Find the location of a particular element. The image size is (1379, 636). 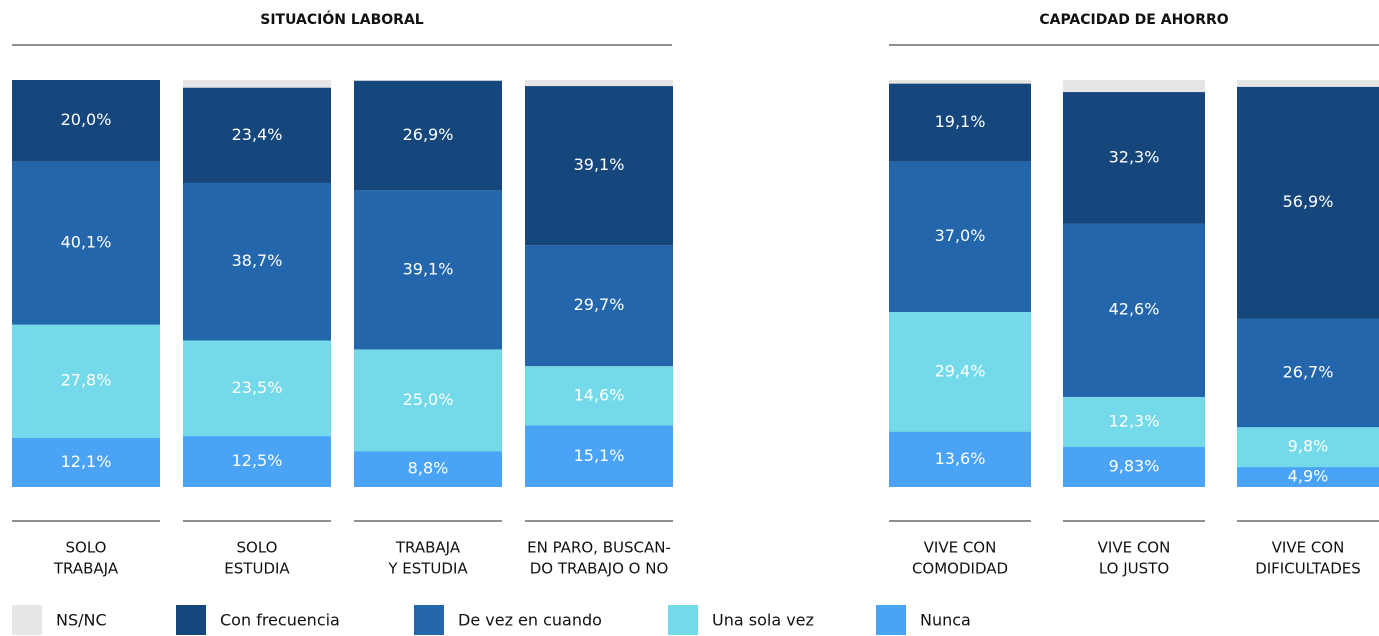

data-label: 29,7% is located at coordinates (599, 304).